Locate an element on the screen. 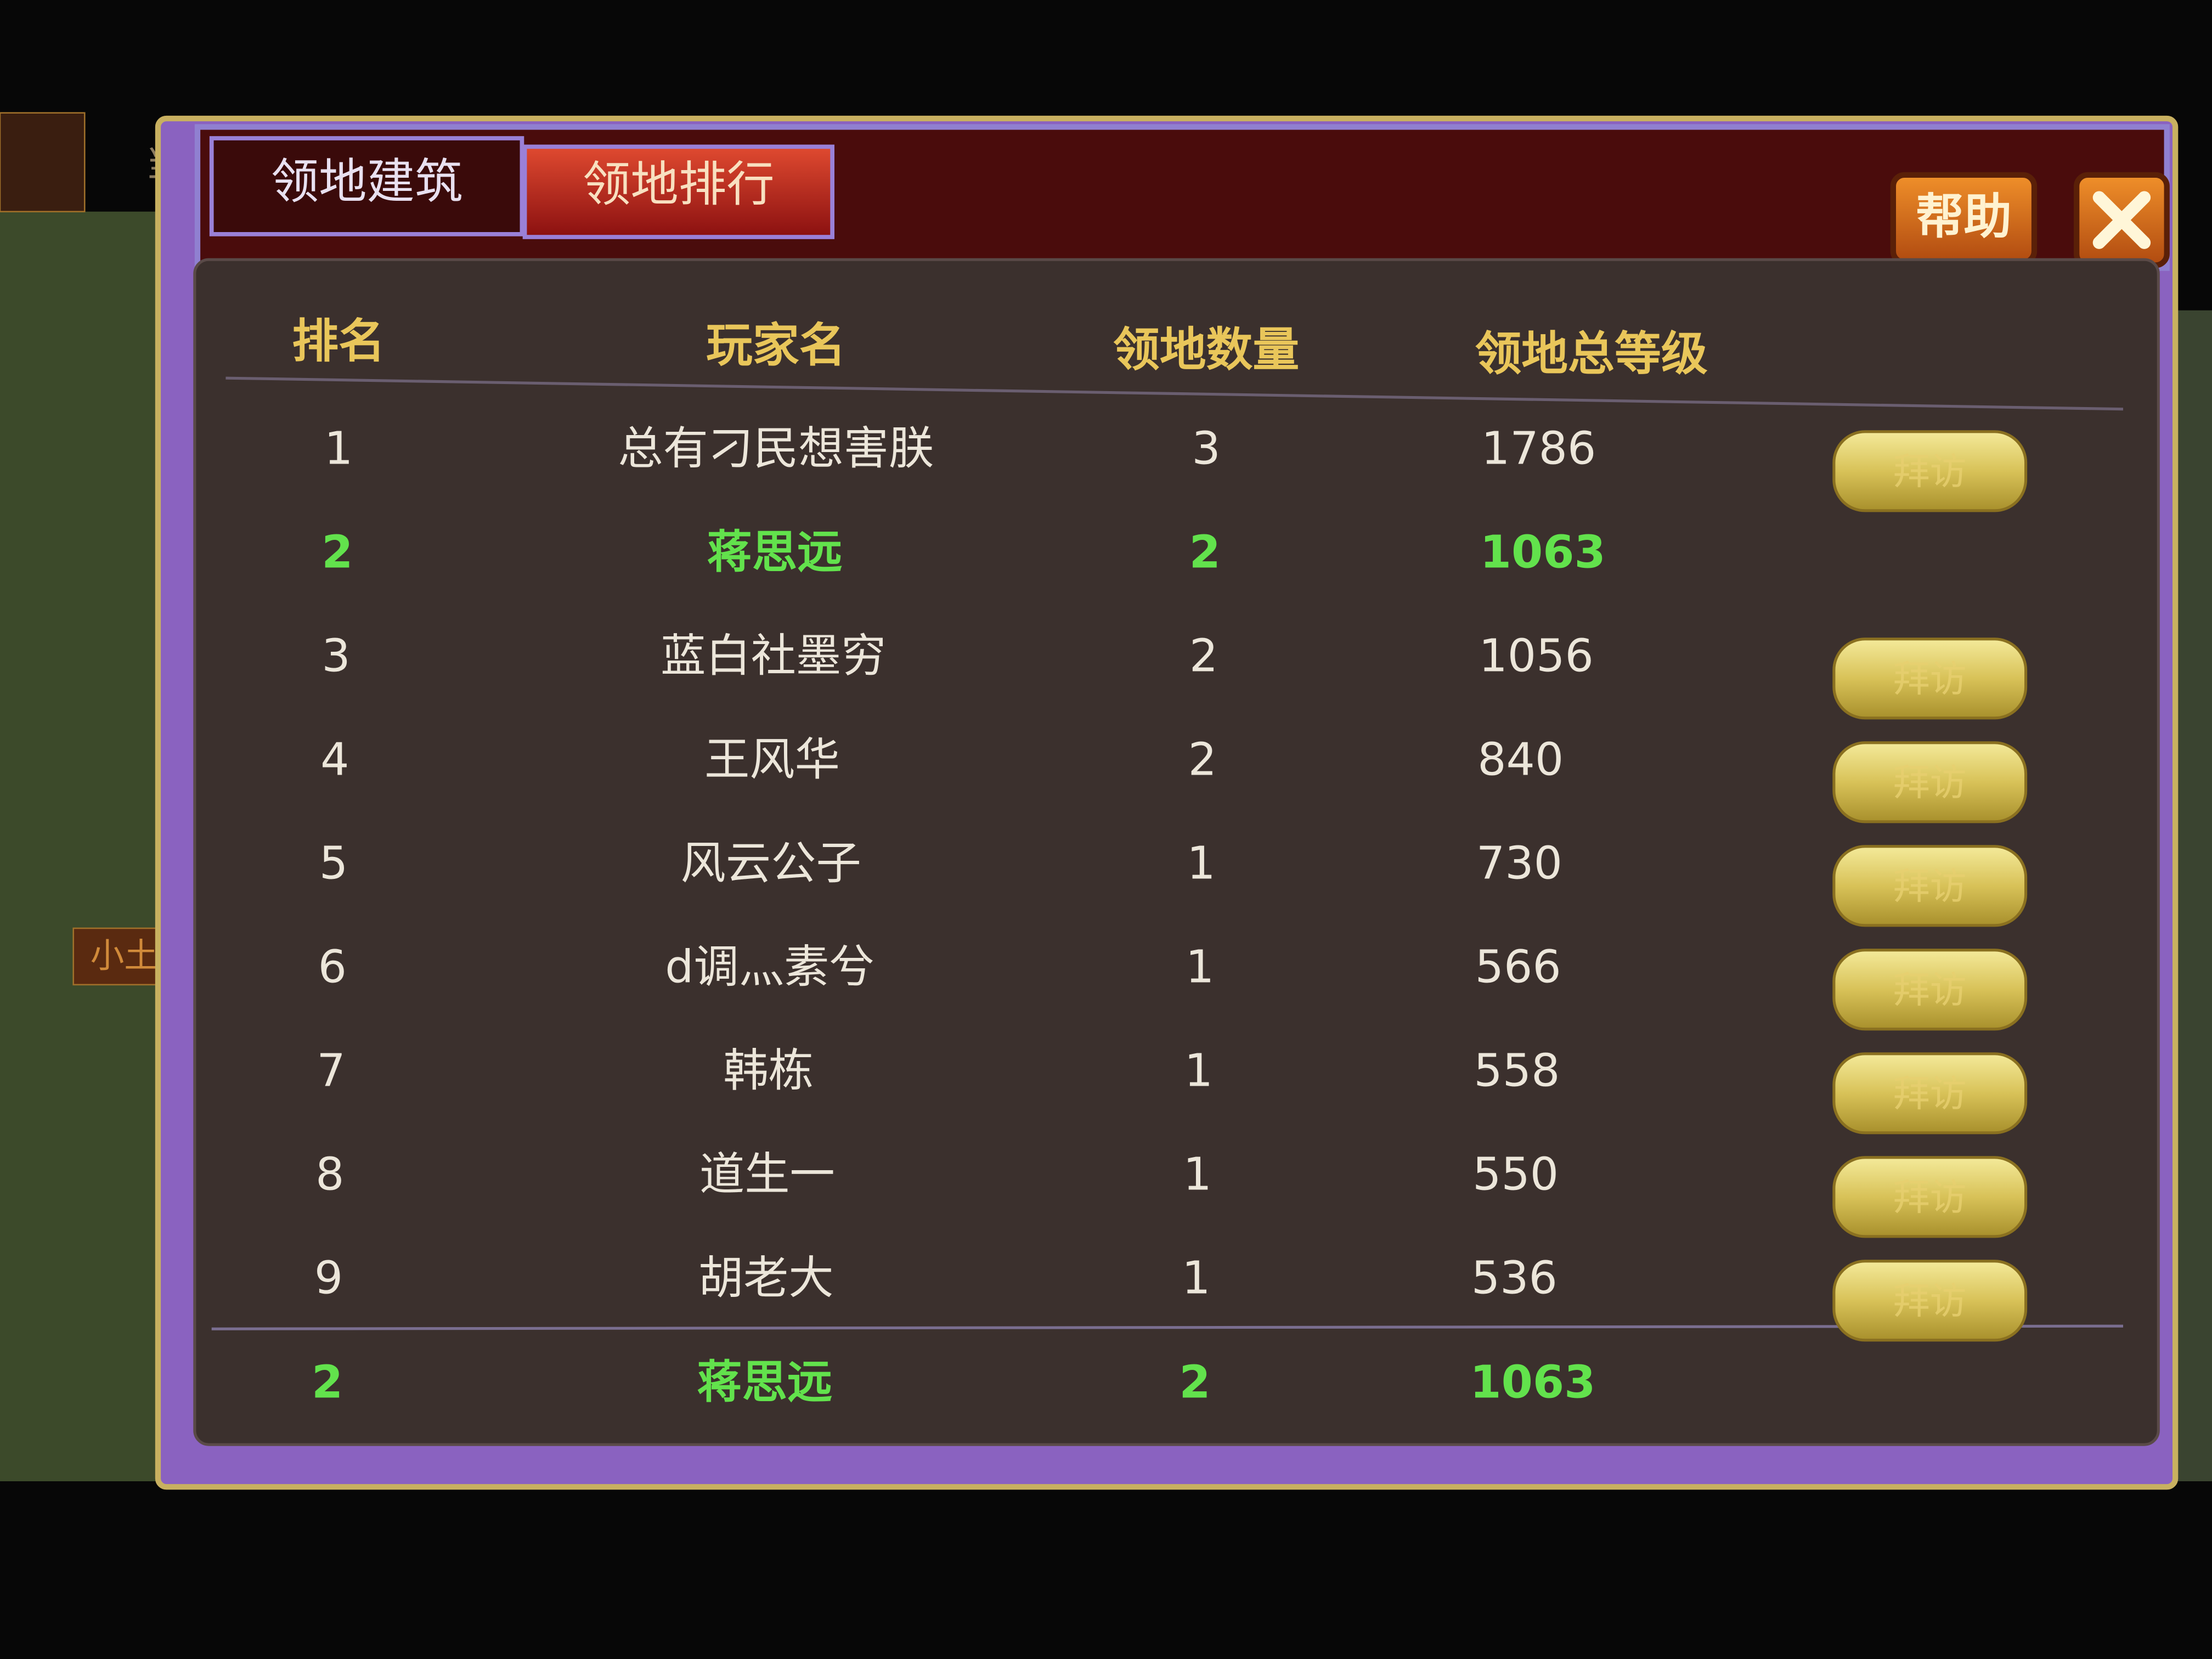 Image resolution: width=2212 pixels, height=1659 pixels. close-button is located at coordinates (2122, 220).